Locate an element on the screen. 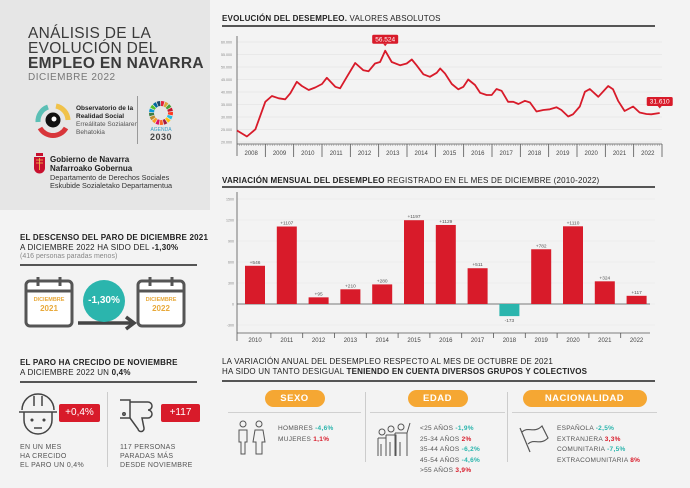 The height and width of the screenshot is (488, 690). monthly-percent-badge: +0,4% is located at coordinates (79, 413).